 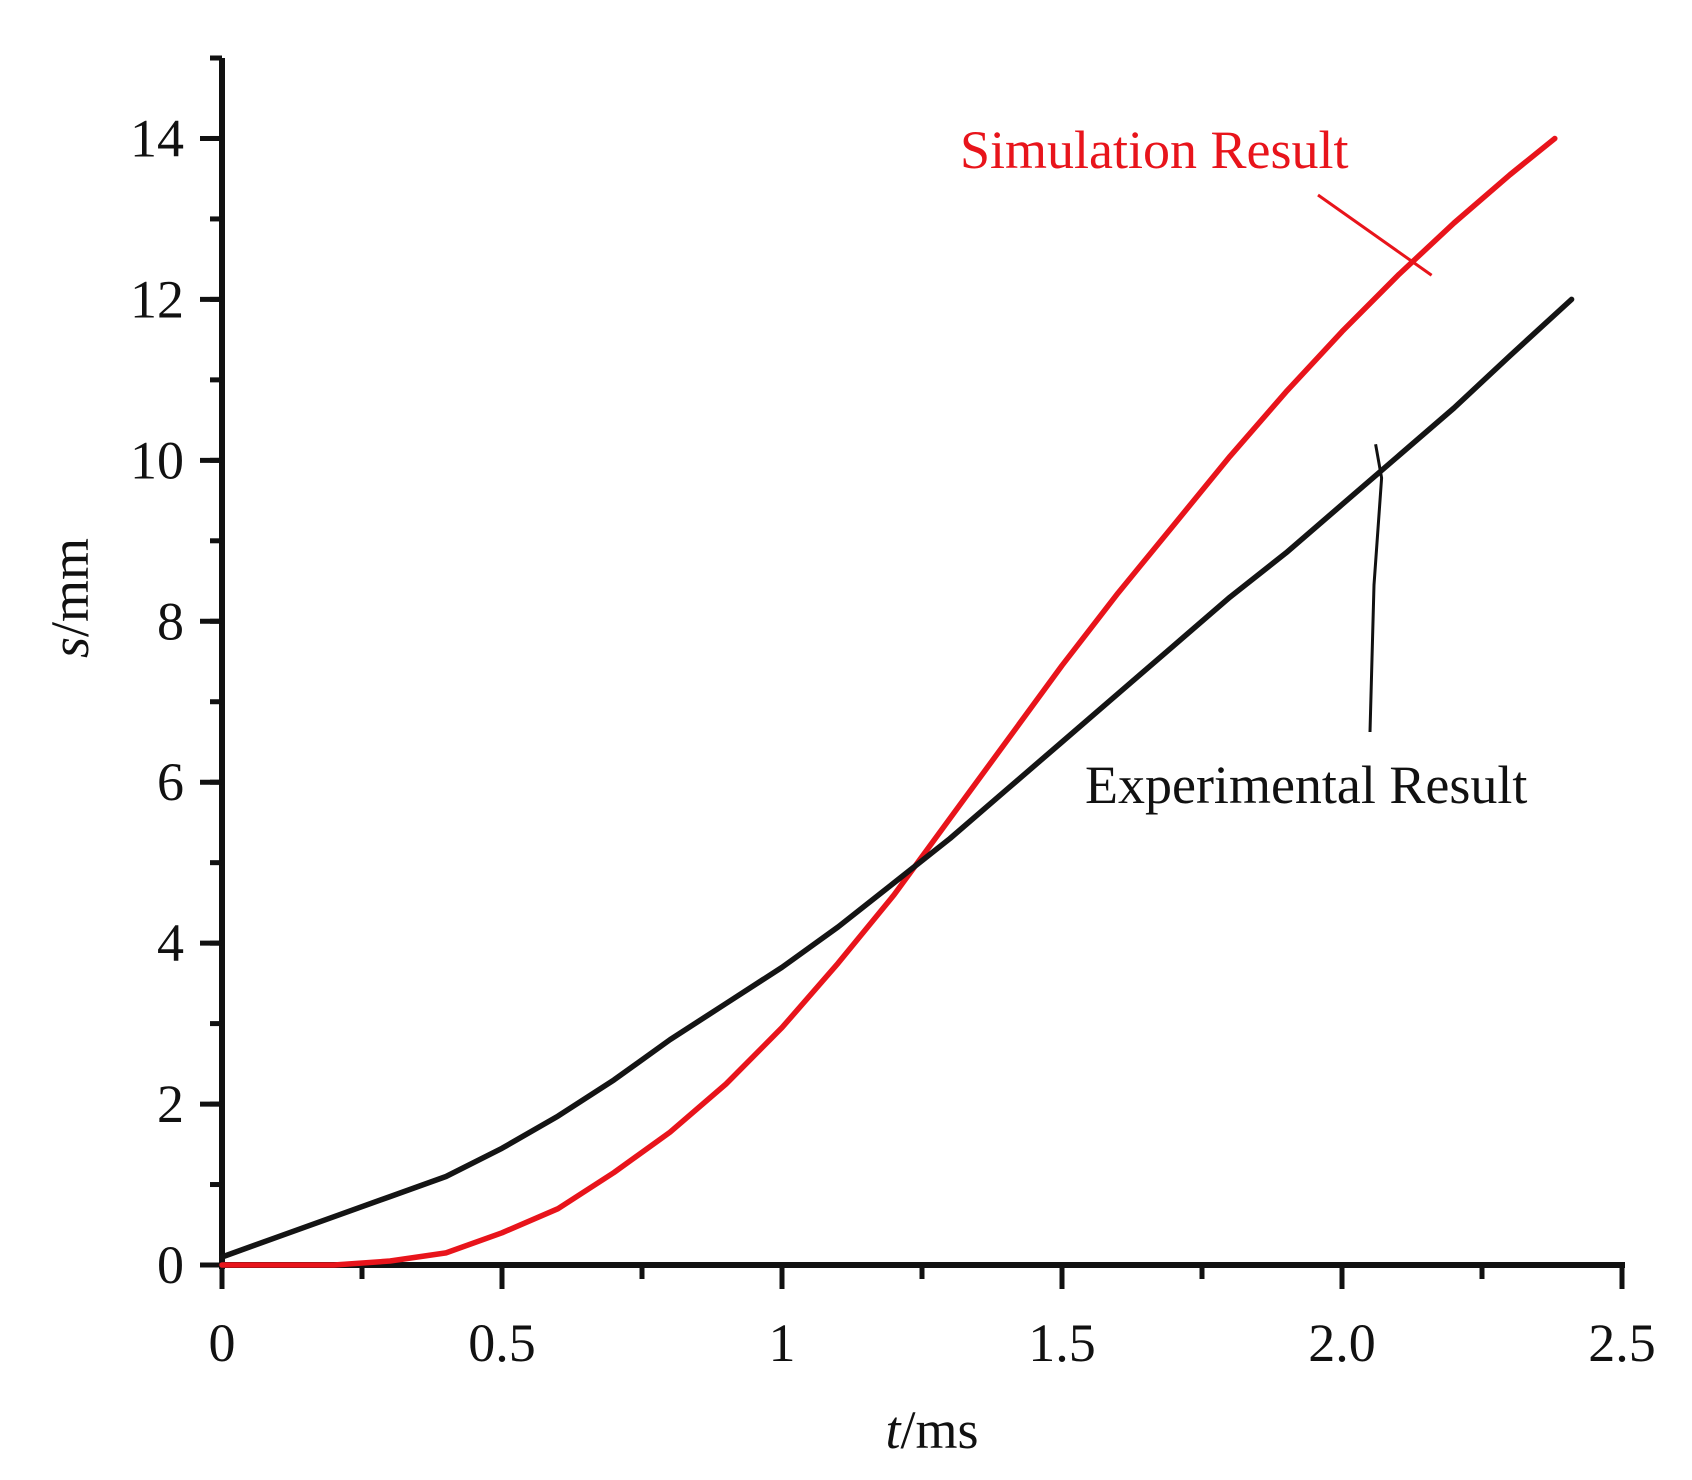 I want to click on y-axis-title: s/mm, so click(x=70, y=598).